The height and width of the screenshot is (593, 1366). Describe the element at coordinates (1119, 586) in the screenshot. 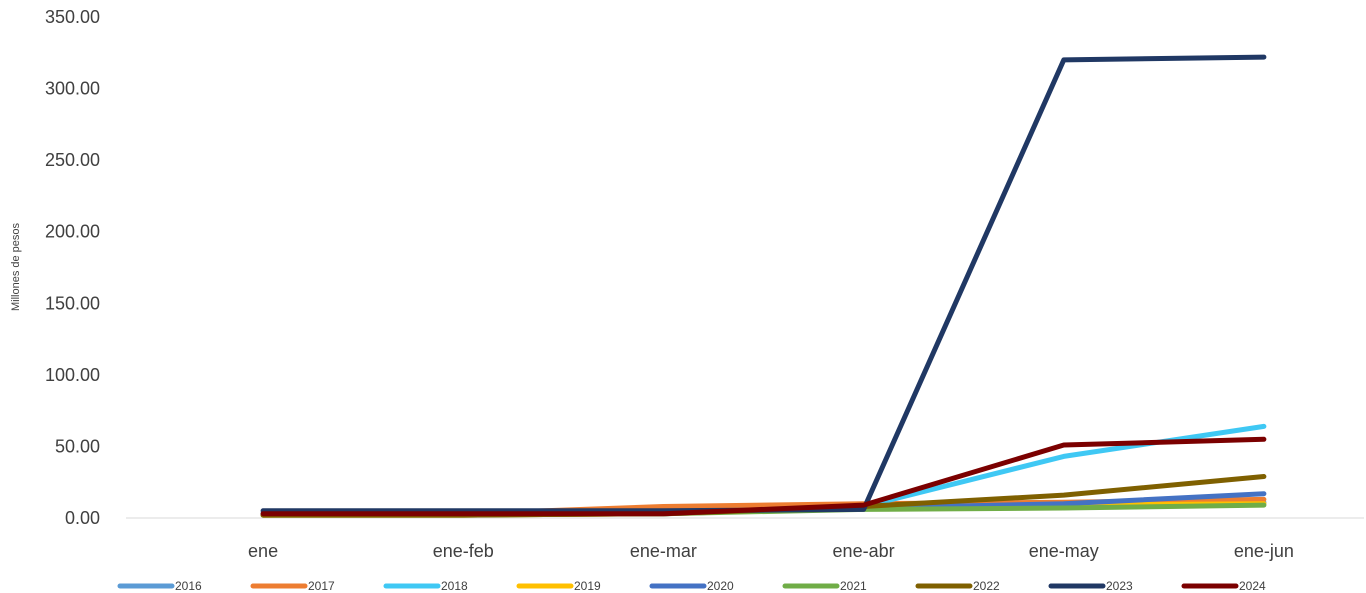

I see `legend-label: 2023` at that location.